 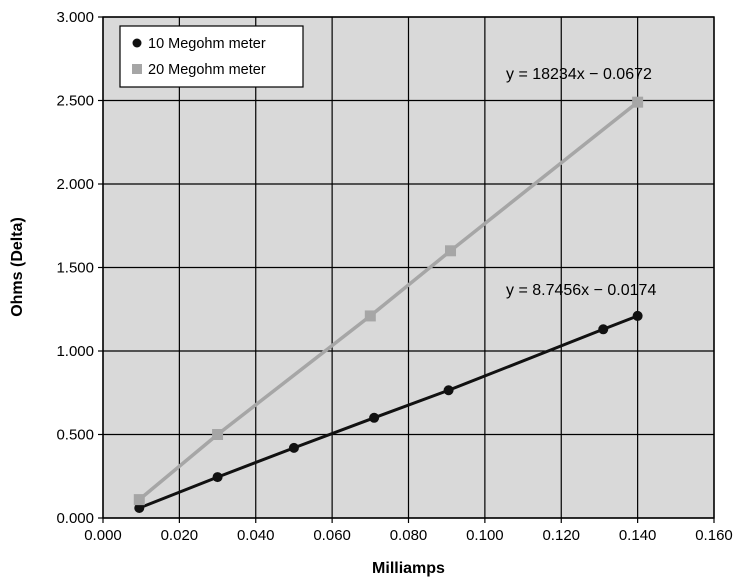 What do you see at coordinates (561, 535) in the screenshot?
I see `x-tick-label: 0.120` at bounding box center [561, 535].